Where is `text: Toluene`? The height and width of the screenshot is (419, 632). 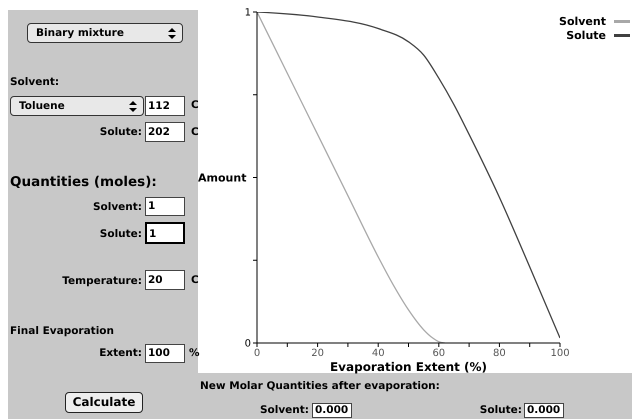 text: Toluene is located at coordinates (42, 106).